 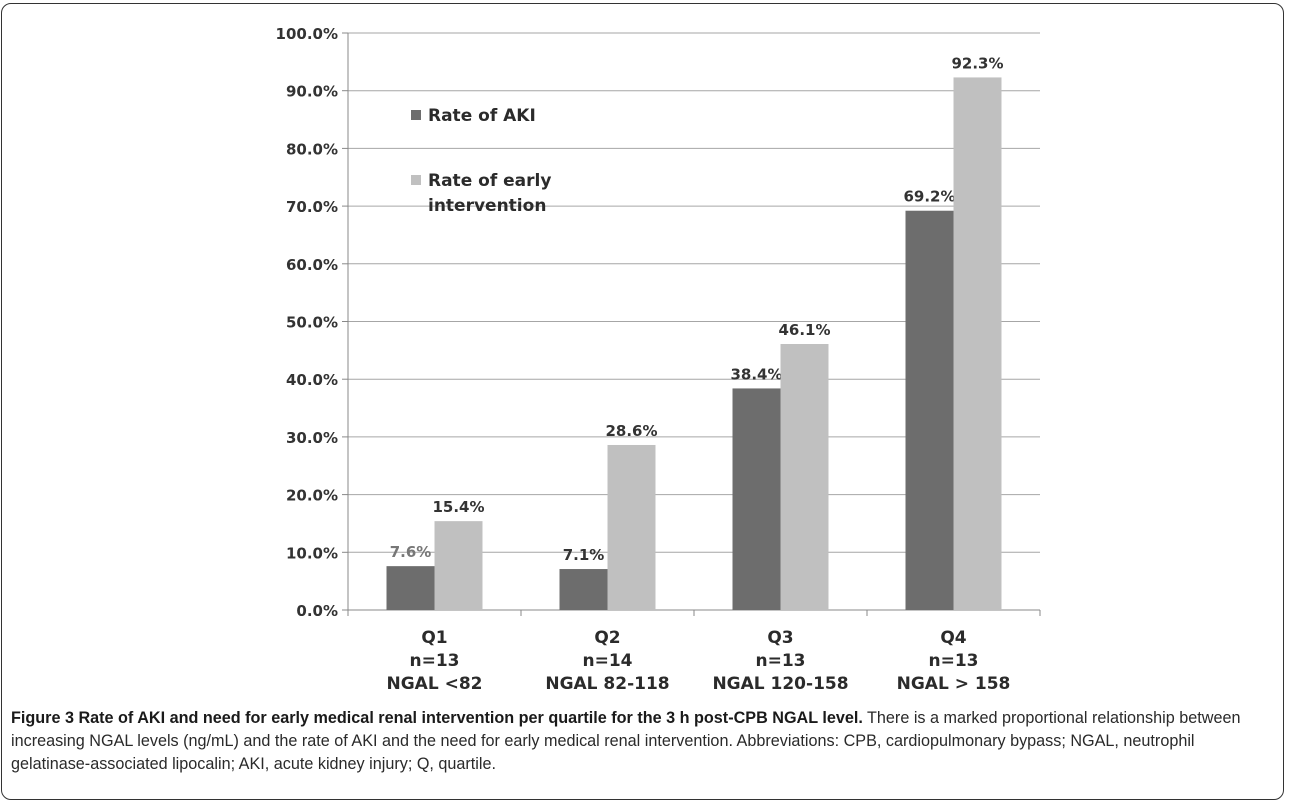 What do you see at coordinates (780, 638) in the screenshot?
I see `x-category-label: Q3` at bounding box center [780, 638].